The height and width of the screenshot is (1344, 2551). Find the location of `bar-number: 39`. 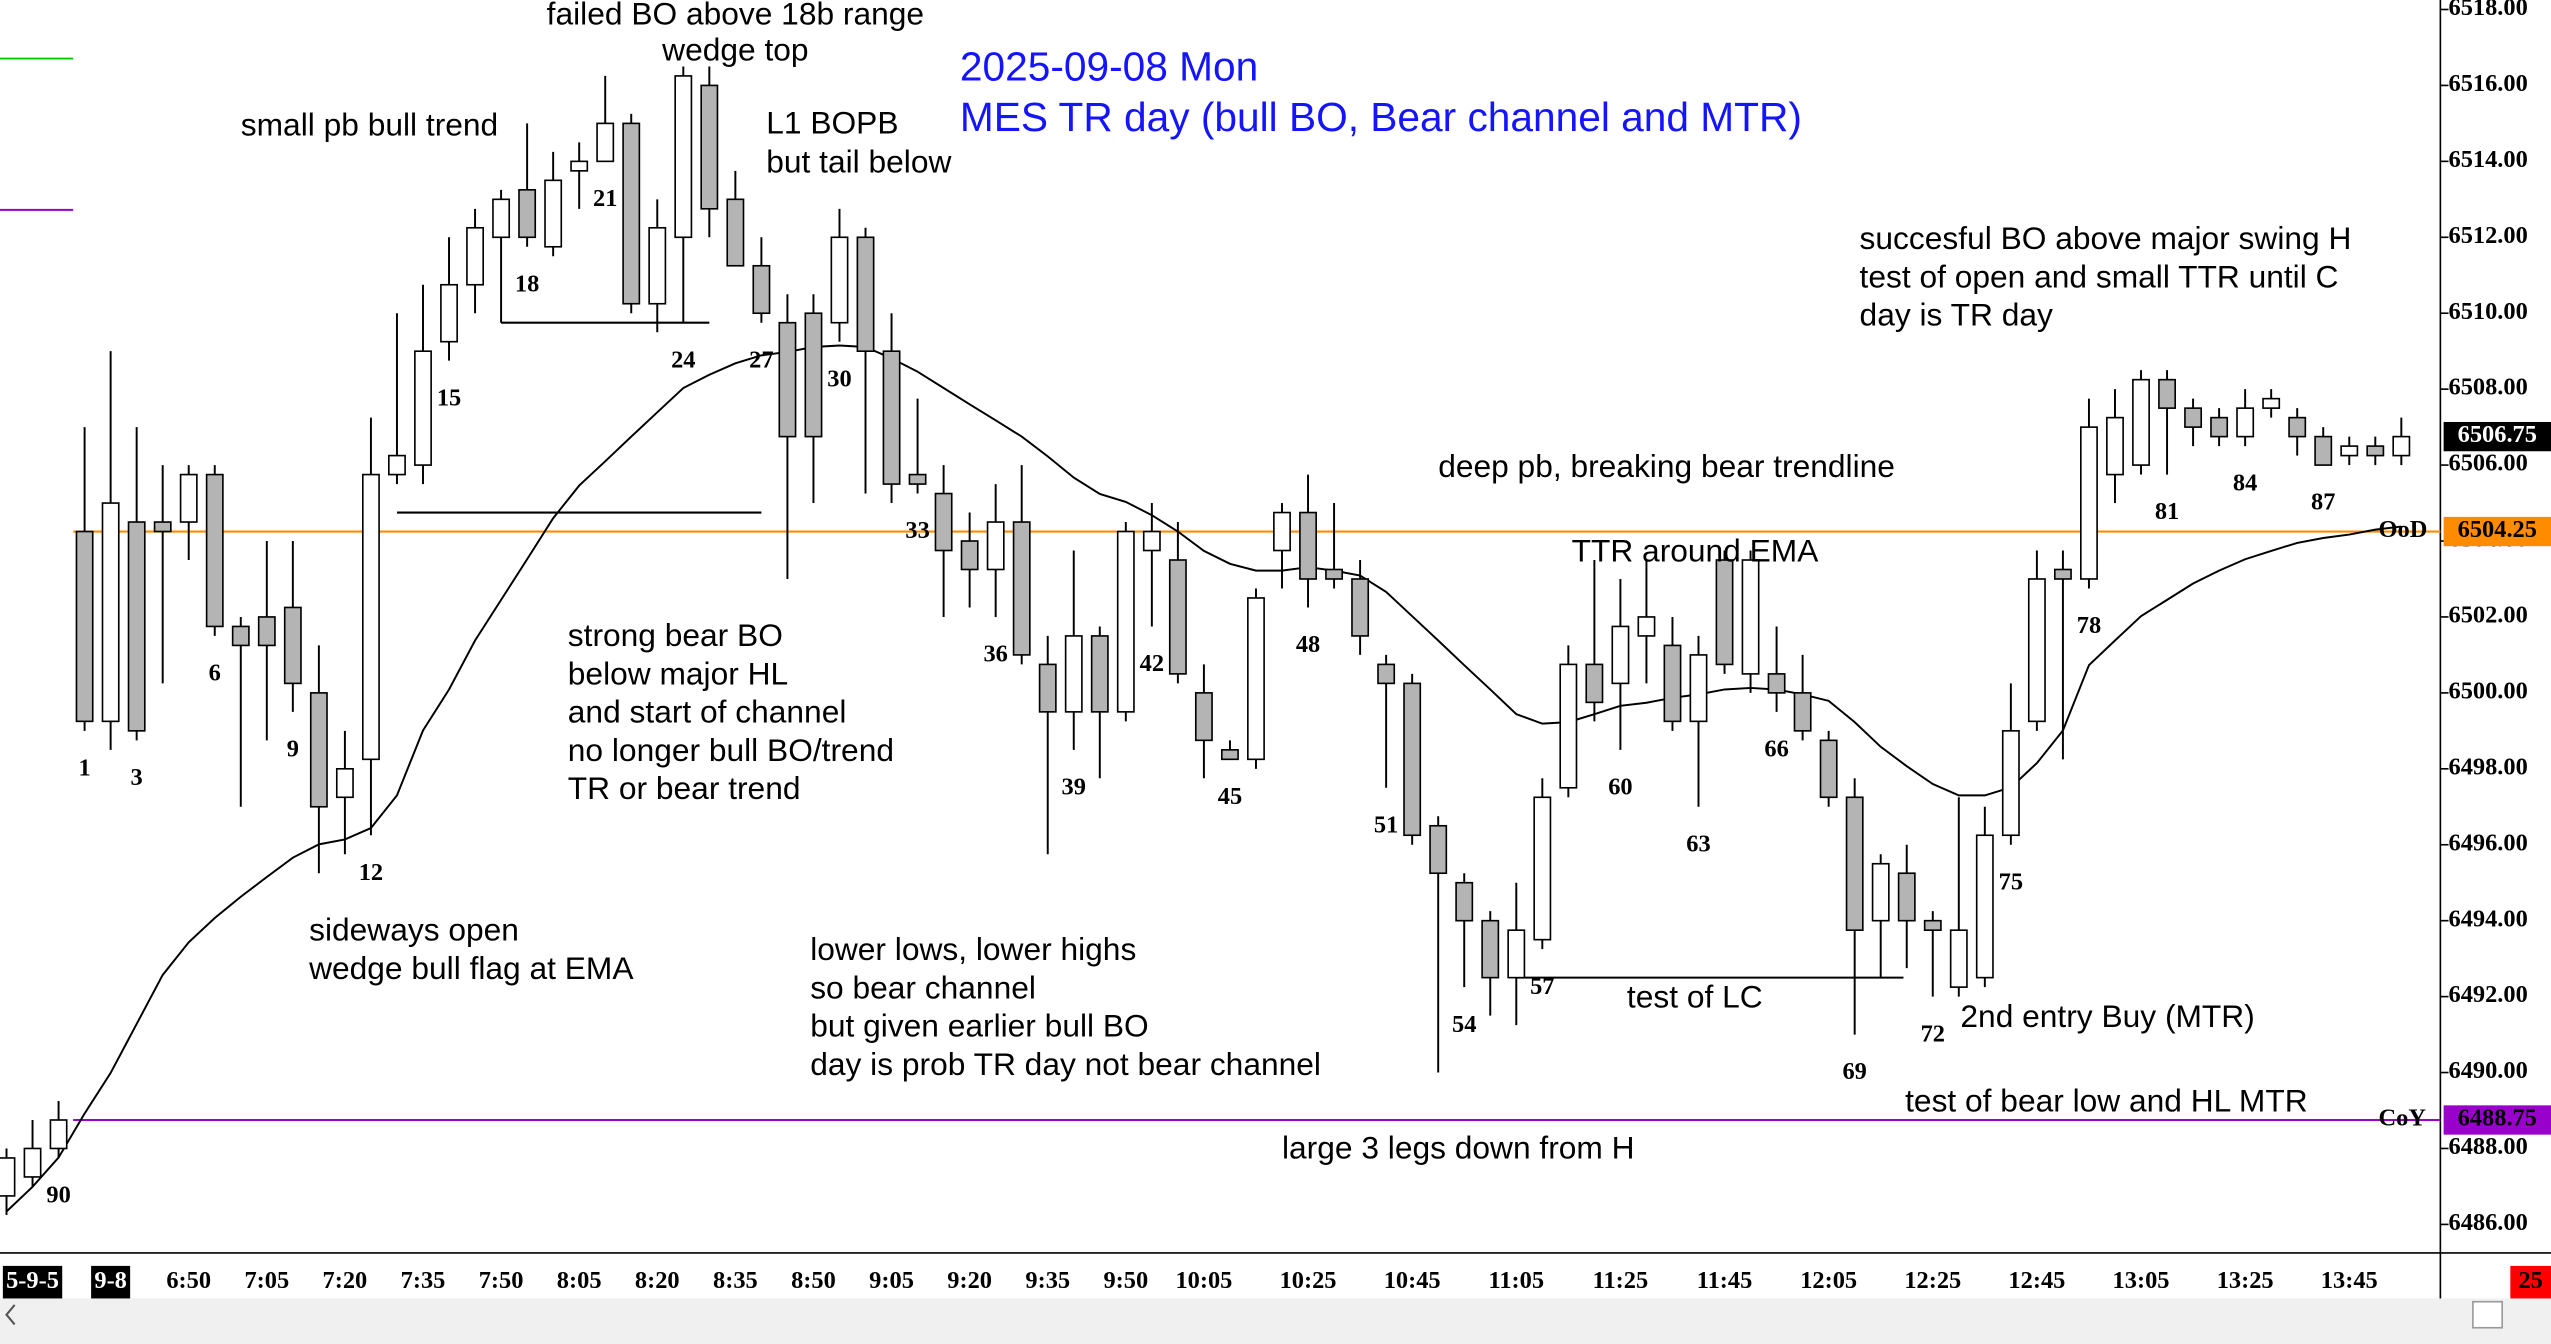

bar-number: 39 is located at coordinates (1074, 786).